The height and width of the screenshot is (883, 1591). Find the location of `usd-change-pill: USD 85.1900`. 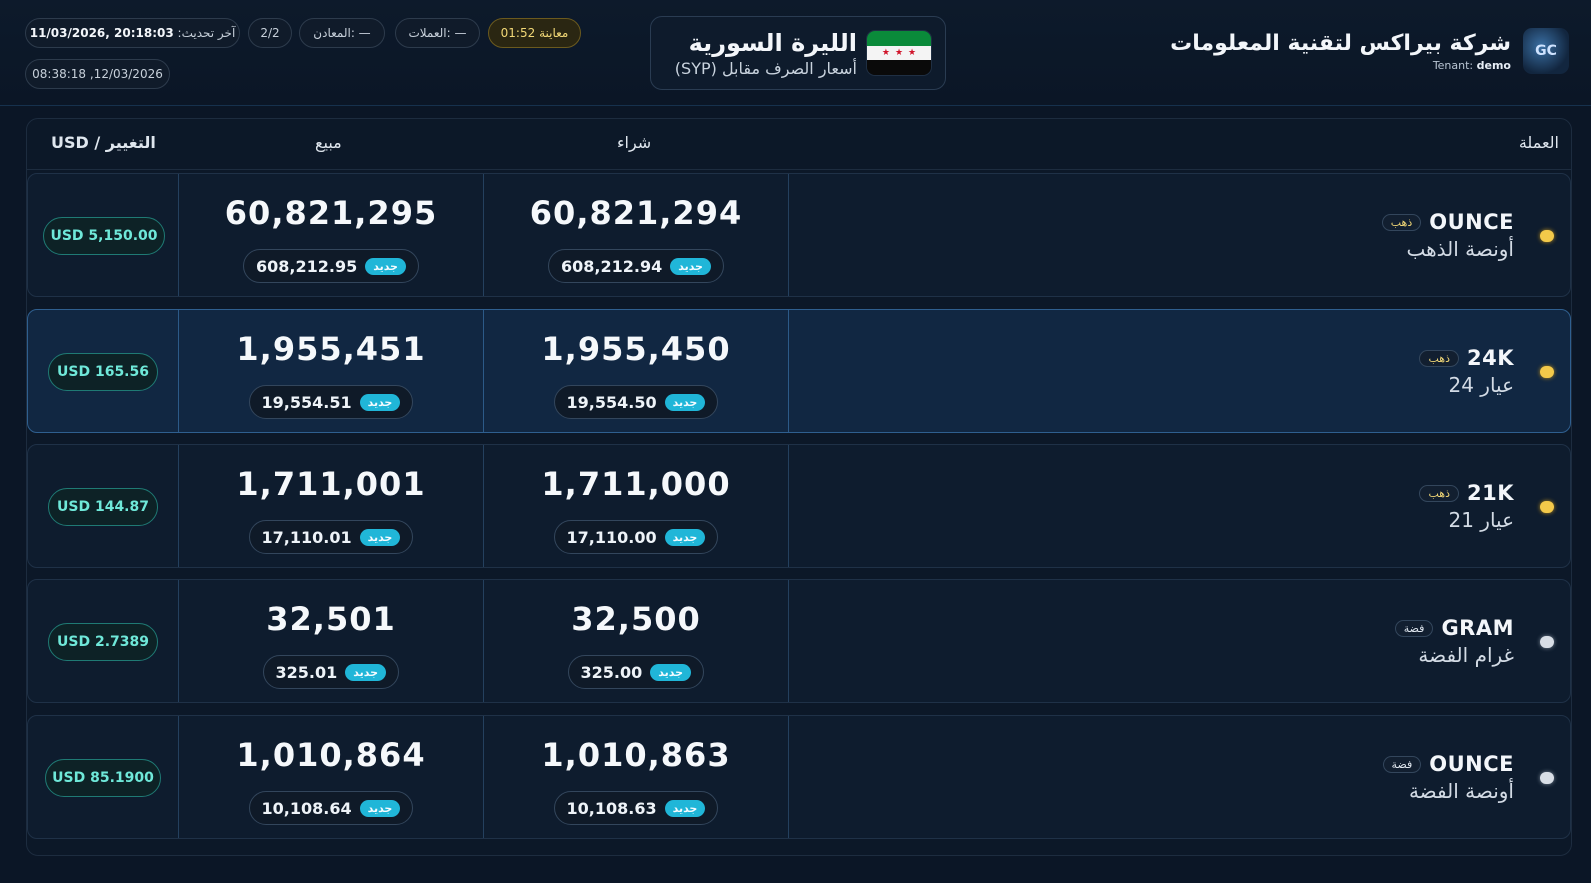

usd-change-pill: USD 85.1900 is located at coordinates (103, 778).